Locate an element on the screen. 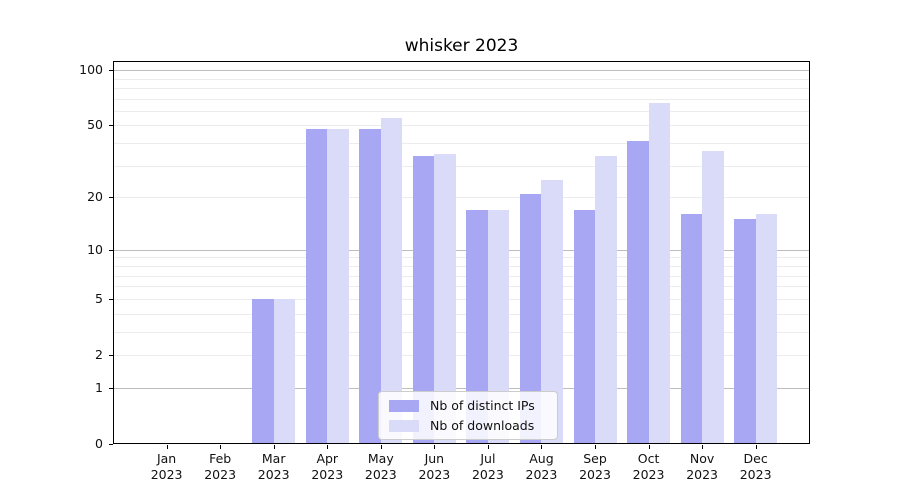 The image size is (900, 500). x-tick-month: Mar is located at coordinates (273, 458).